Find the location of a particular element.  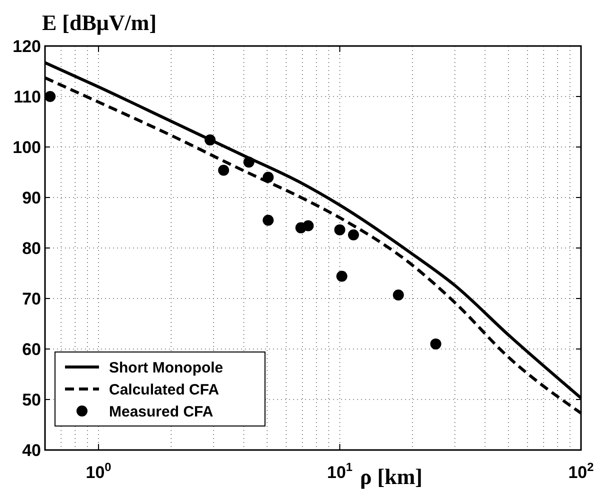

y-tick-label: 100 is located at coordinates (26, 147).